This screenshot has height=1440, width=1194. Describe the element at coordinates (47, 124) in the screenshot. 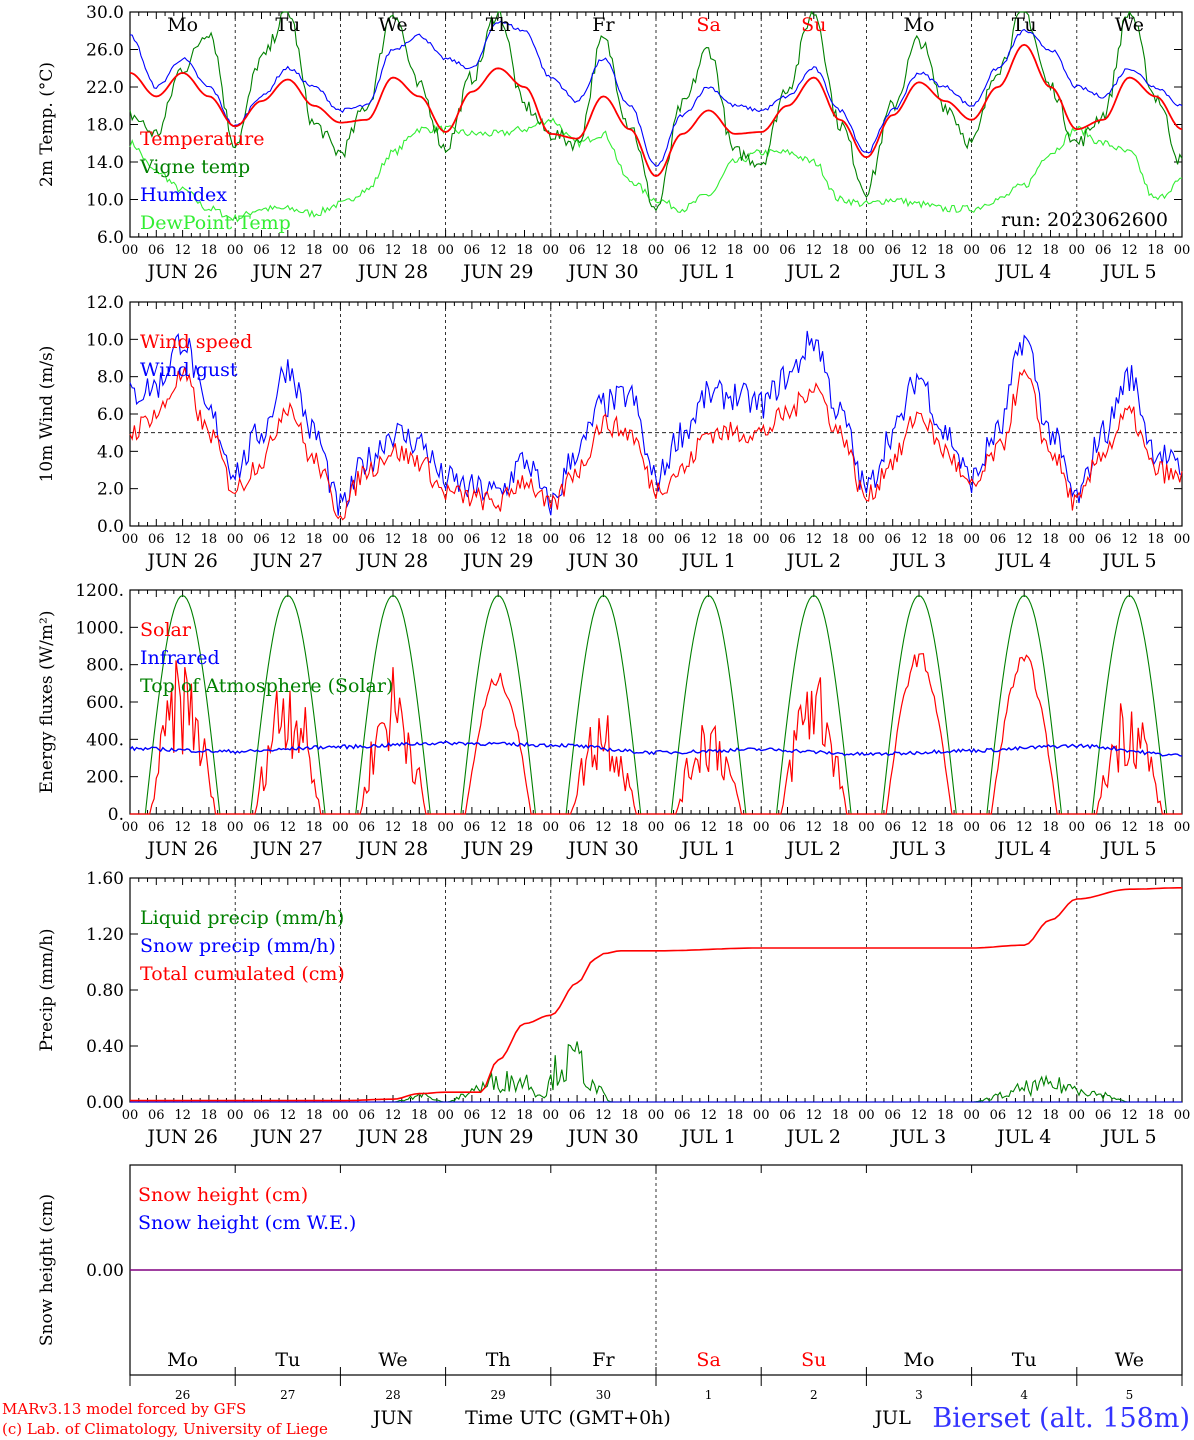

I see `y-axis-label: 2m Temp. (°C)` at that location.